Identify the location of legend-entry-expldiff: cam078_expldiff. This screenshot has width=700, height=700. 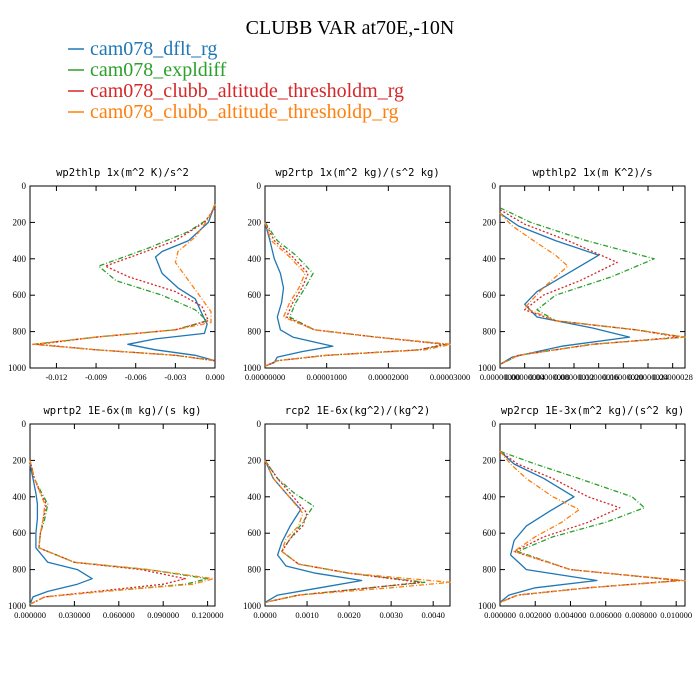
(147, 70).